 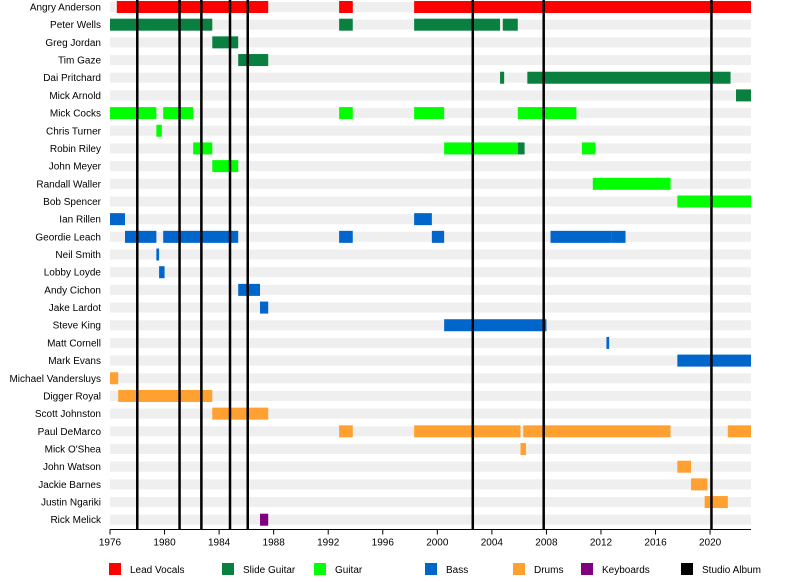 What do you see at coordinates (69, 485) in the screenshot?
I see `member-label: Jackie Barnes` at bounding box center [69, 485].